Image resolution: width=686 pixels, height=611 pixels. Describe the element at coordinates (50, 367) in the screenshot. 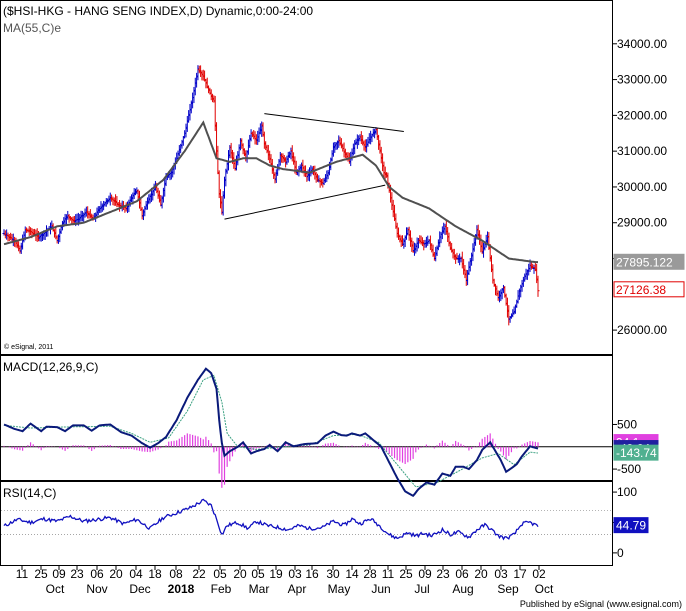

I see `macd-panel-title: MACD(12,26,9,C)` at that location.